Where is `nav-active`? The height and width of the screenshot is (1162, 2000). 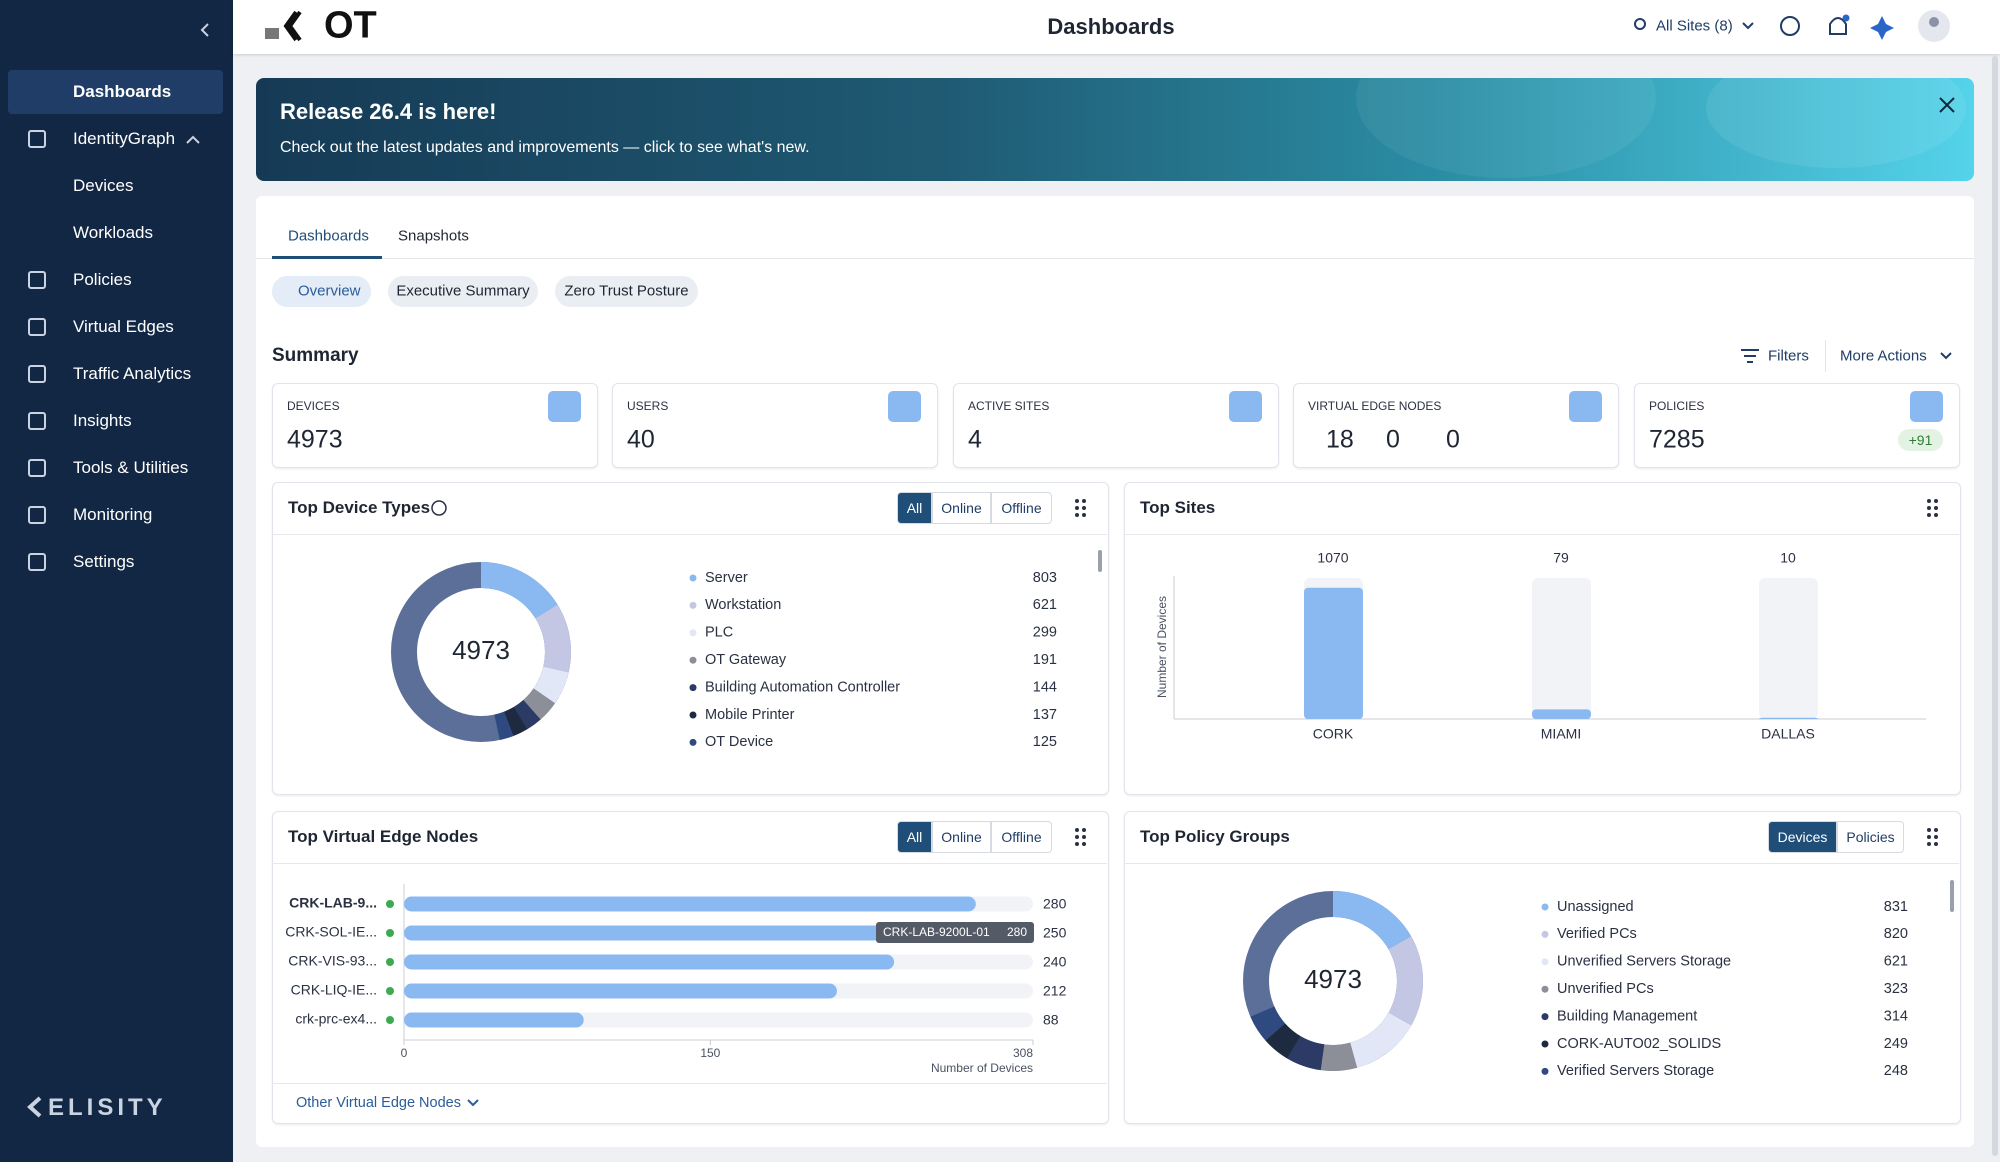 nav-active is located at coordinates (115, 92).